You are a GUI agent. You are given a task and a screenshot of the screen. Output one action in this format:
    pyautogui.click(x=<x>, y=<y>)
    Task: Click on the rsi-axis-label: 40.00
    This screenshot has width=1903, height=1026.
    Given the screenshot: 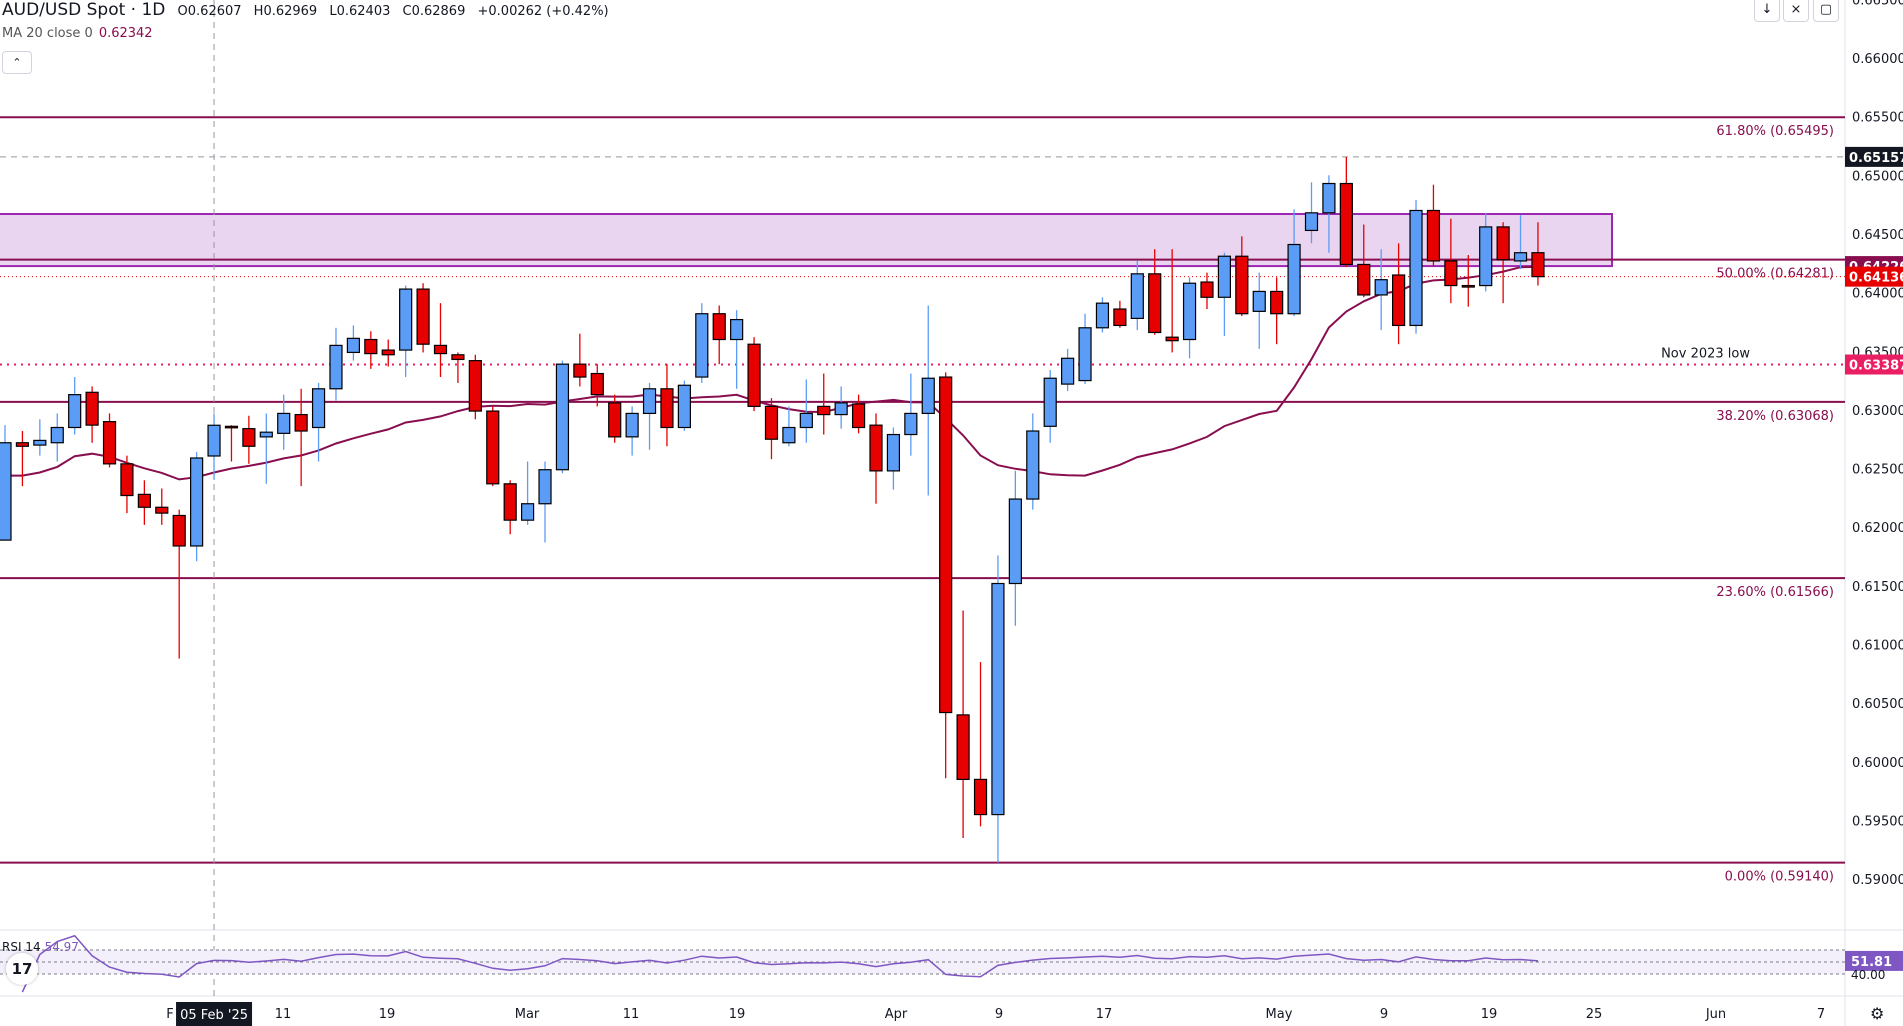 What is the action you would take?
    pyautogui.click(x=1868, y=975)
    